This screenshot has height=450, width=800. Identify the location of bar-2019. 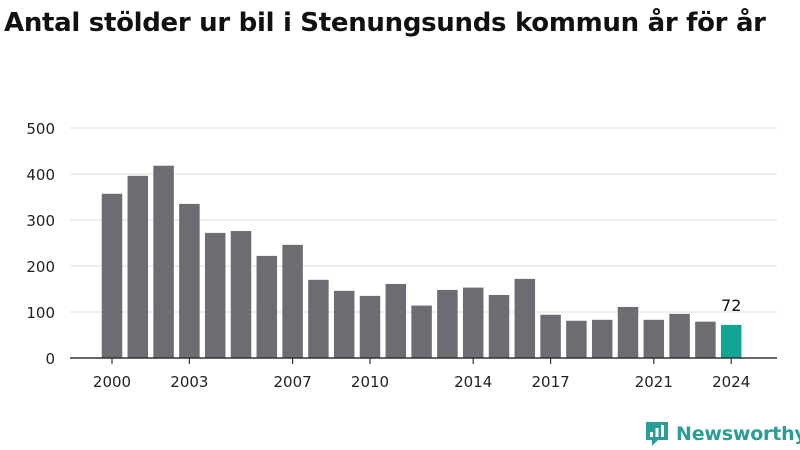
(602, 338).